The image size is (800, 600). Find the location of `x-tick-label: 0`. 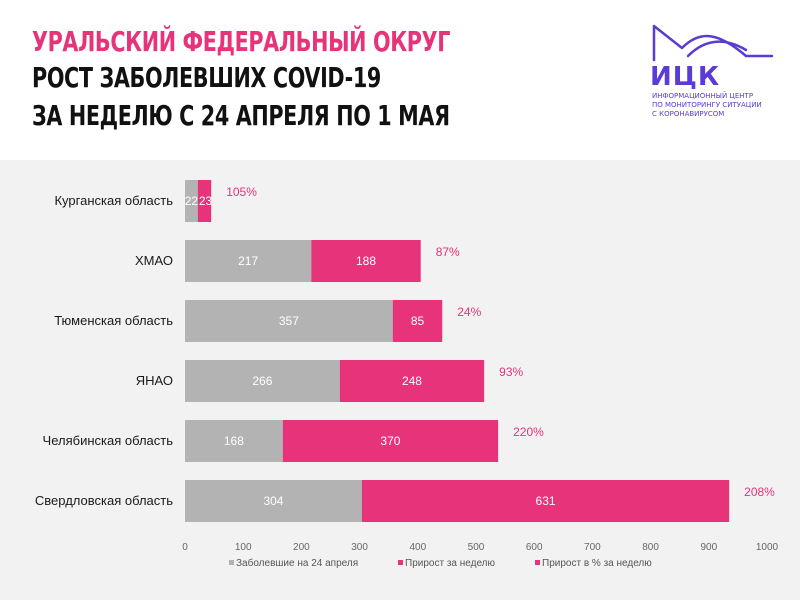

x-tick-label: 0 is located at coordinates (185, 547).